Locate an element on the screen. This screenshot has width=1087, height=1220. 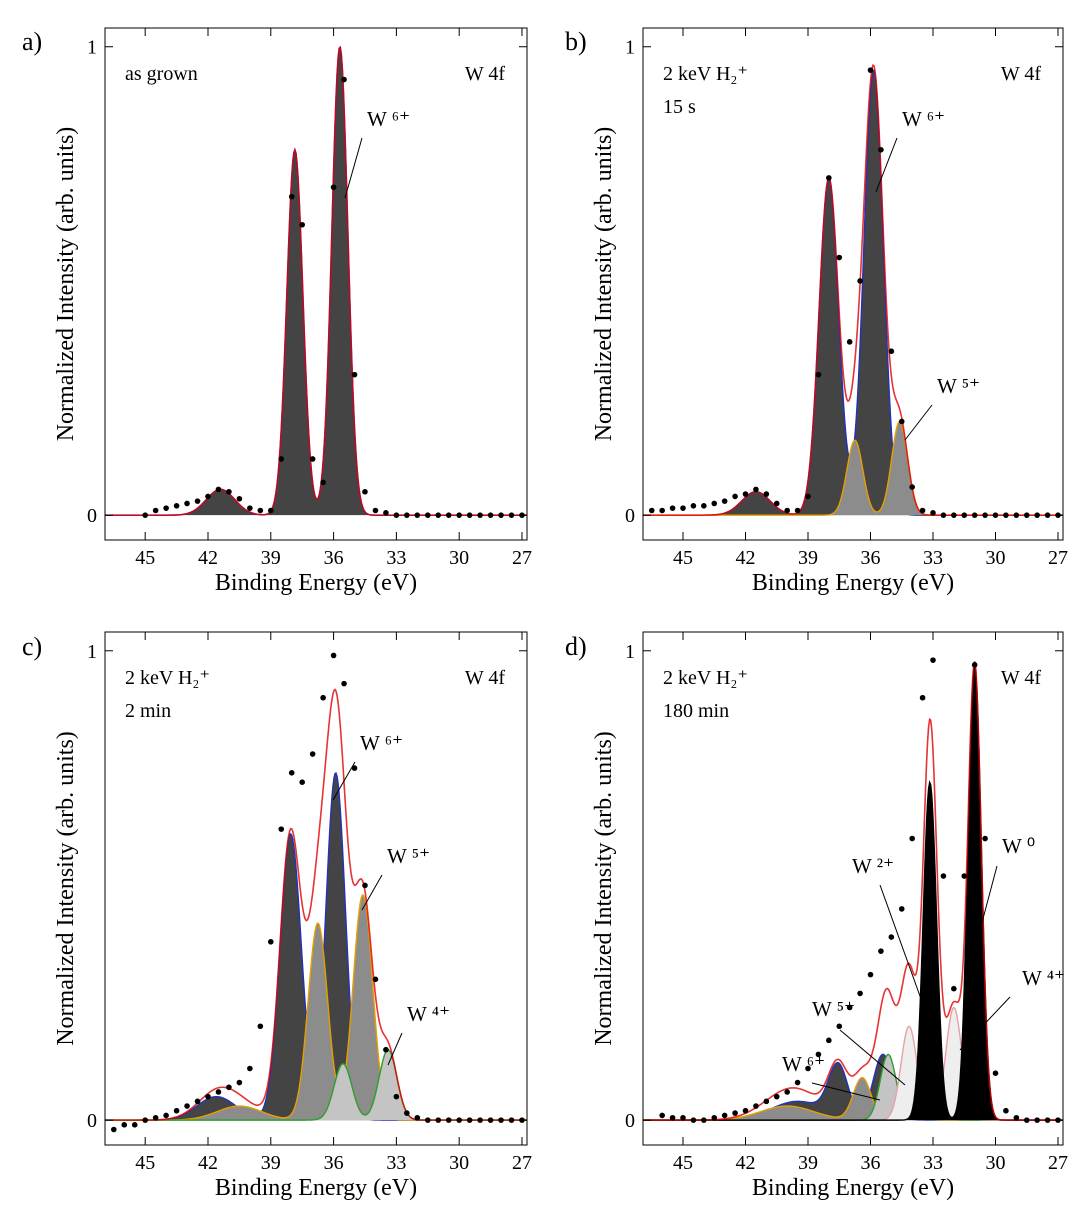
x-tick-label: 27 is located at coordinates (522, 558).